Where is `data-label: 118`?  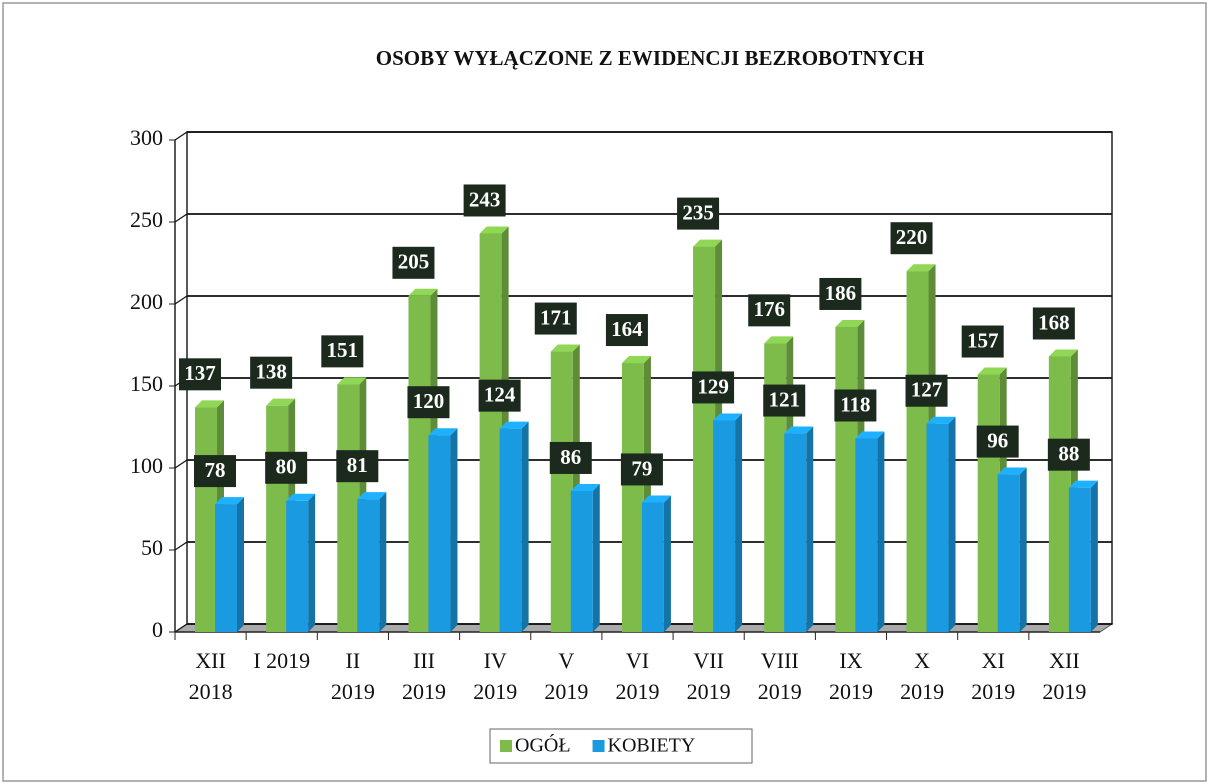
data-label: 118 is located at coordinates (855, 404).